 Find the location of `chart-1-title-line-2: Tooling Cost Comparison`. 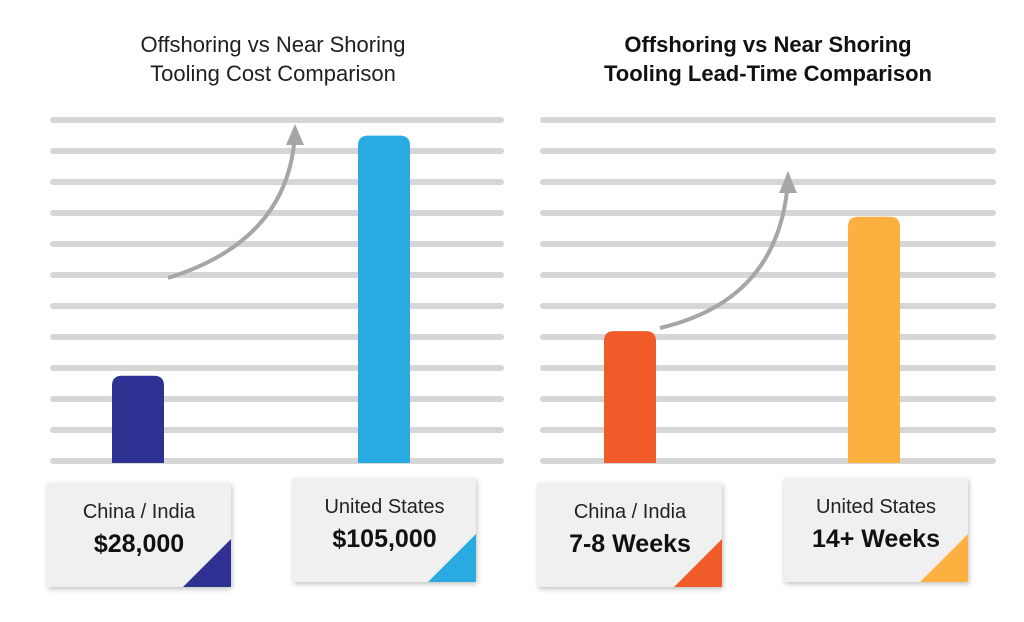

chart-1-title-line-2: Tooling Cost Comparison is located at coordinates (273, 73).